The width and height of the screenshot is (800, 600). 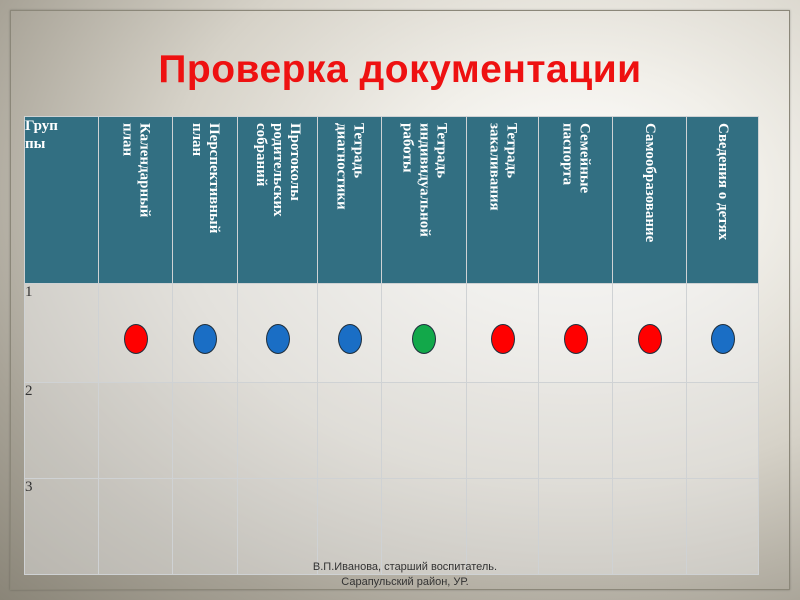 What do you see at coordinates (61, 200) in the screenshot?
I see `header-groups: Груп пы` at bounding box center [61, 200].